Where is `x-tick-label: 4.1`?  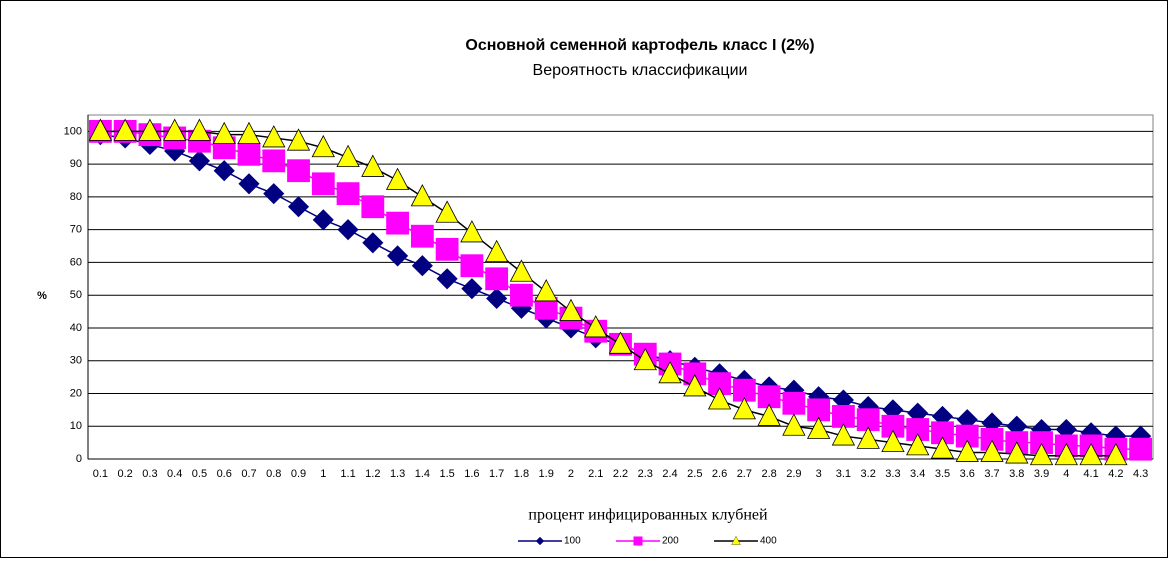
x-tick-label: 4.1 is located at coordinates (1090, 474).